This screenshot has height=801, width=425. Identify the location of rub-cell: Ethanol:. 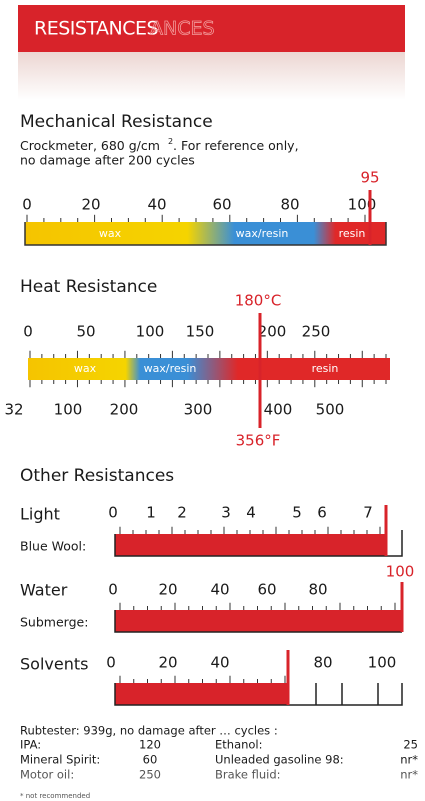
(239, 745).